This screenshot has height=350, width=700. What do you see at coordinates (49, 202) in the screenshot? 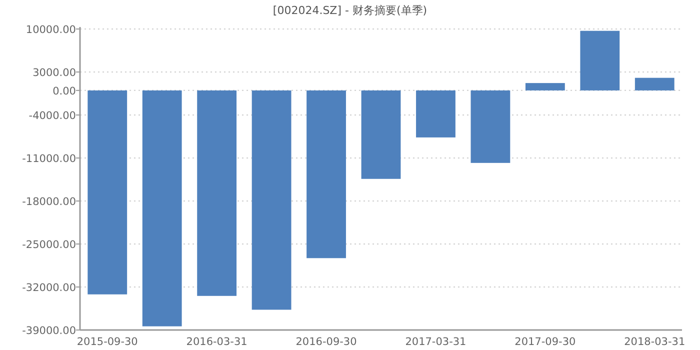
I see `y-tick-label: -18000.00` at bounding box center [49, 202].